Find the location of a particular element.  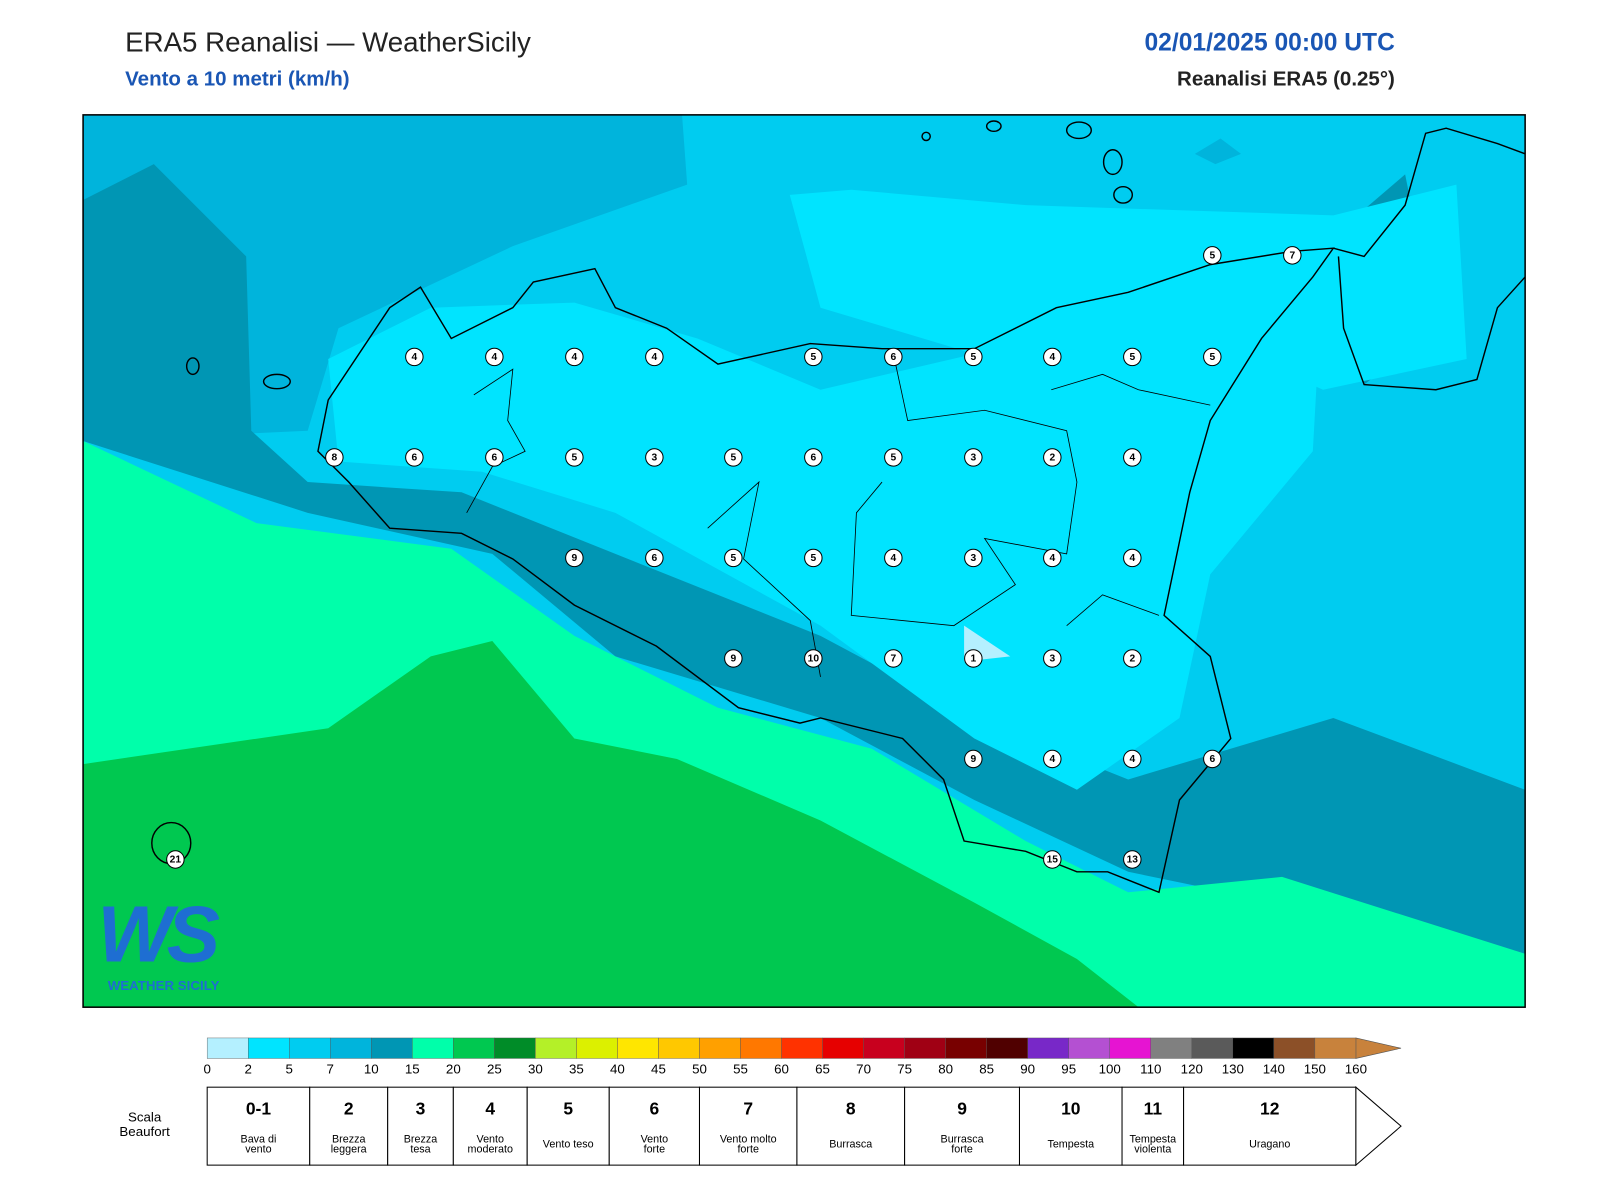

beaufort-desc: Vento molto is located at coordinates (748, 1139).